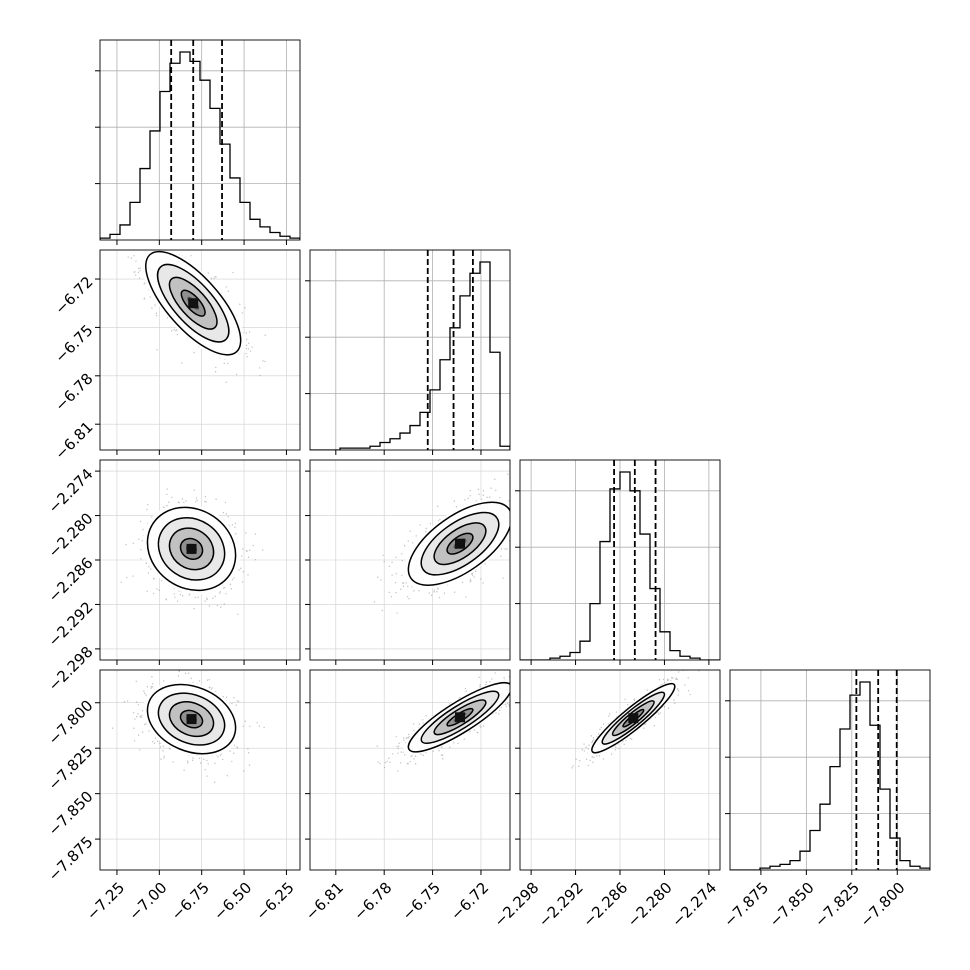 The height and width of the screenshot is (970, 970). Describe the element at coordinates (232, 901) in the screenshot. I see `x-tick-label: −6.50` at that location.